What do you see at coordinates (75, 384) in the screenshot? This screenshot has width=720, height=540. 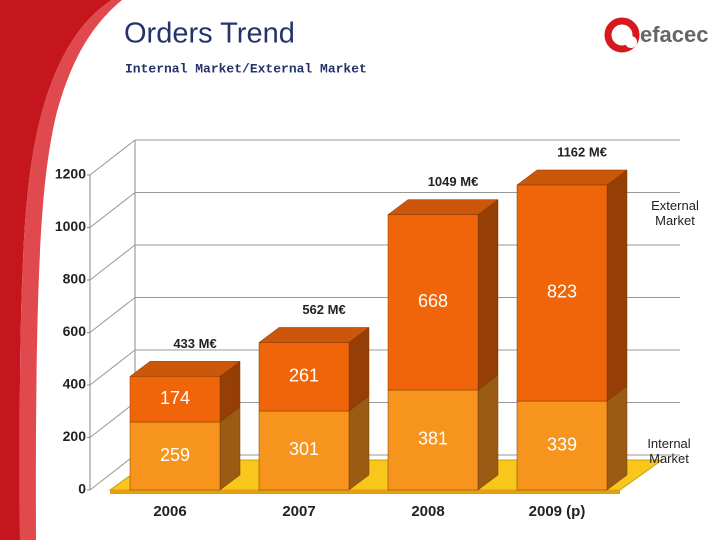 I see `y-tick-label: 400` at bounding box center [75, 384].